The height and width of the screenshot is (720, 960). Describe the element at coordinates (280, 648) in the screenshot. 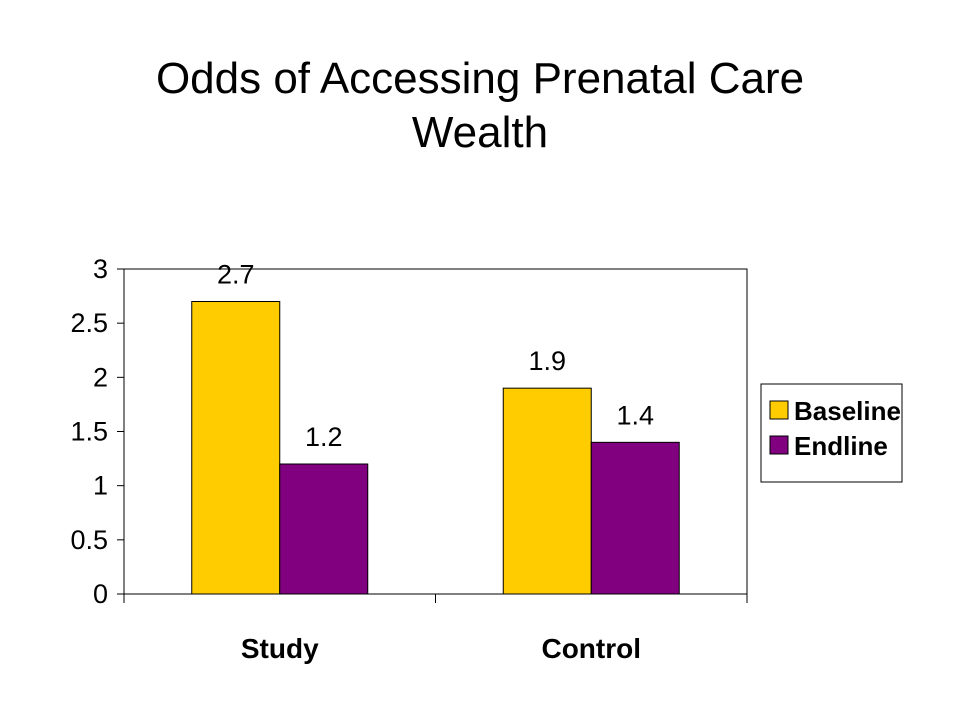

I see `x-category-label: Study` at that location.